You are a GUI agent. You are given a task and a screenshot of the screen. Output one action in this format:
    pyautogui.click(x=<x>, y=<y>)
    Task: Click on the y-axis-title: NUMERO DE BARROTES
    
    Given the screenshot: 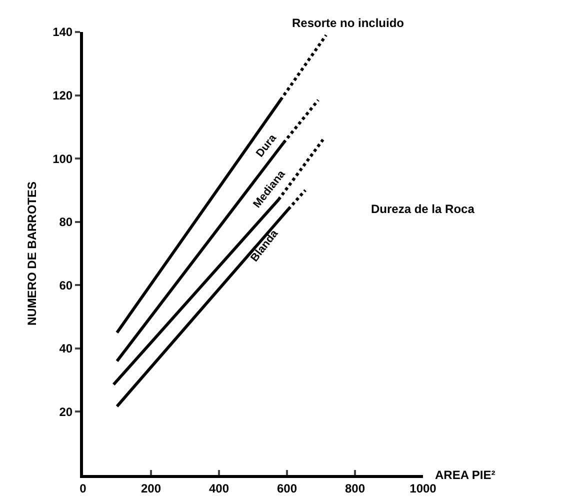 What is the action you would take?
    pyautogui.click(x=31, y=253)
    